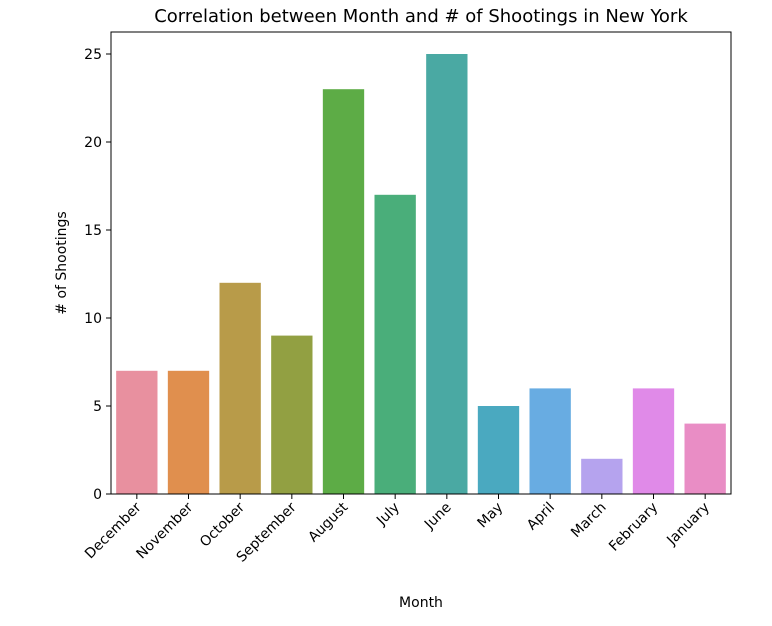  I want to click on bar-may, so click(498, 450).